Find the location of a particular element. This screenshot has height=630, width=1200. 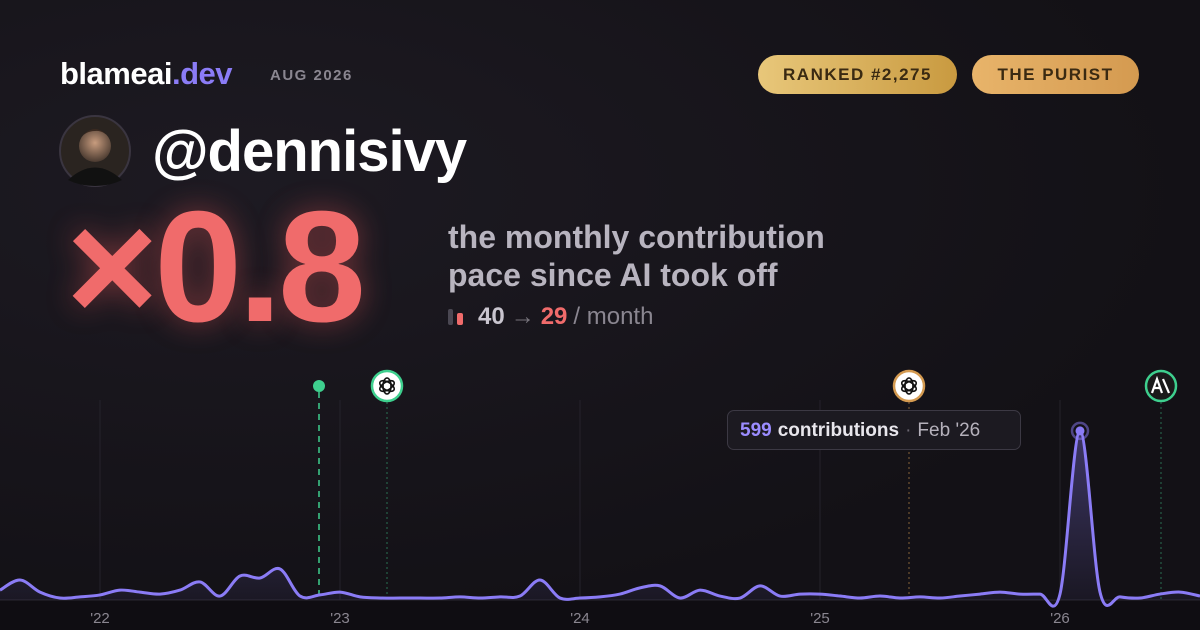

highlight-point is located at coordinates (1080, 431).